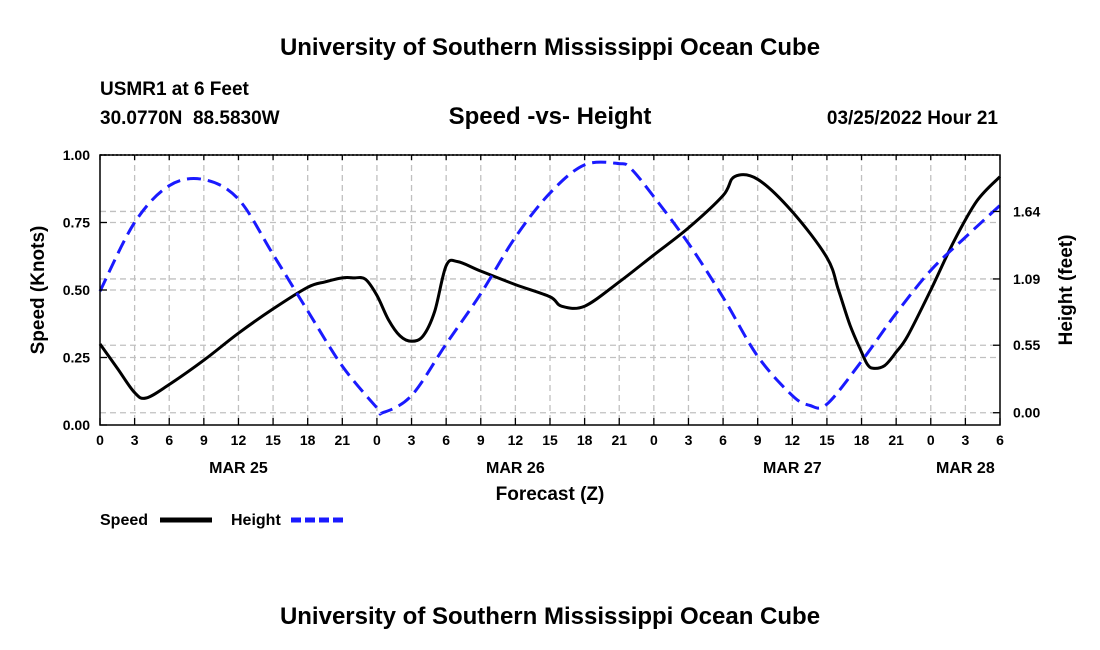 This screenshot has width=1100, height=650. What do you see at coordinates (550, 494) in the screenshot?
I see `x-axis-label: Forecast (Z)` at bounding box center [550, 494].